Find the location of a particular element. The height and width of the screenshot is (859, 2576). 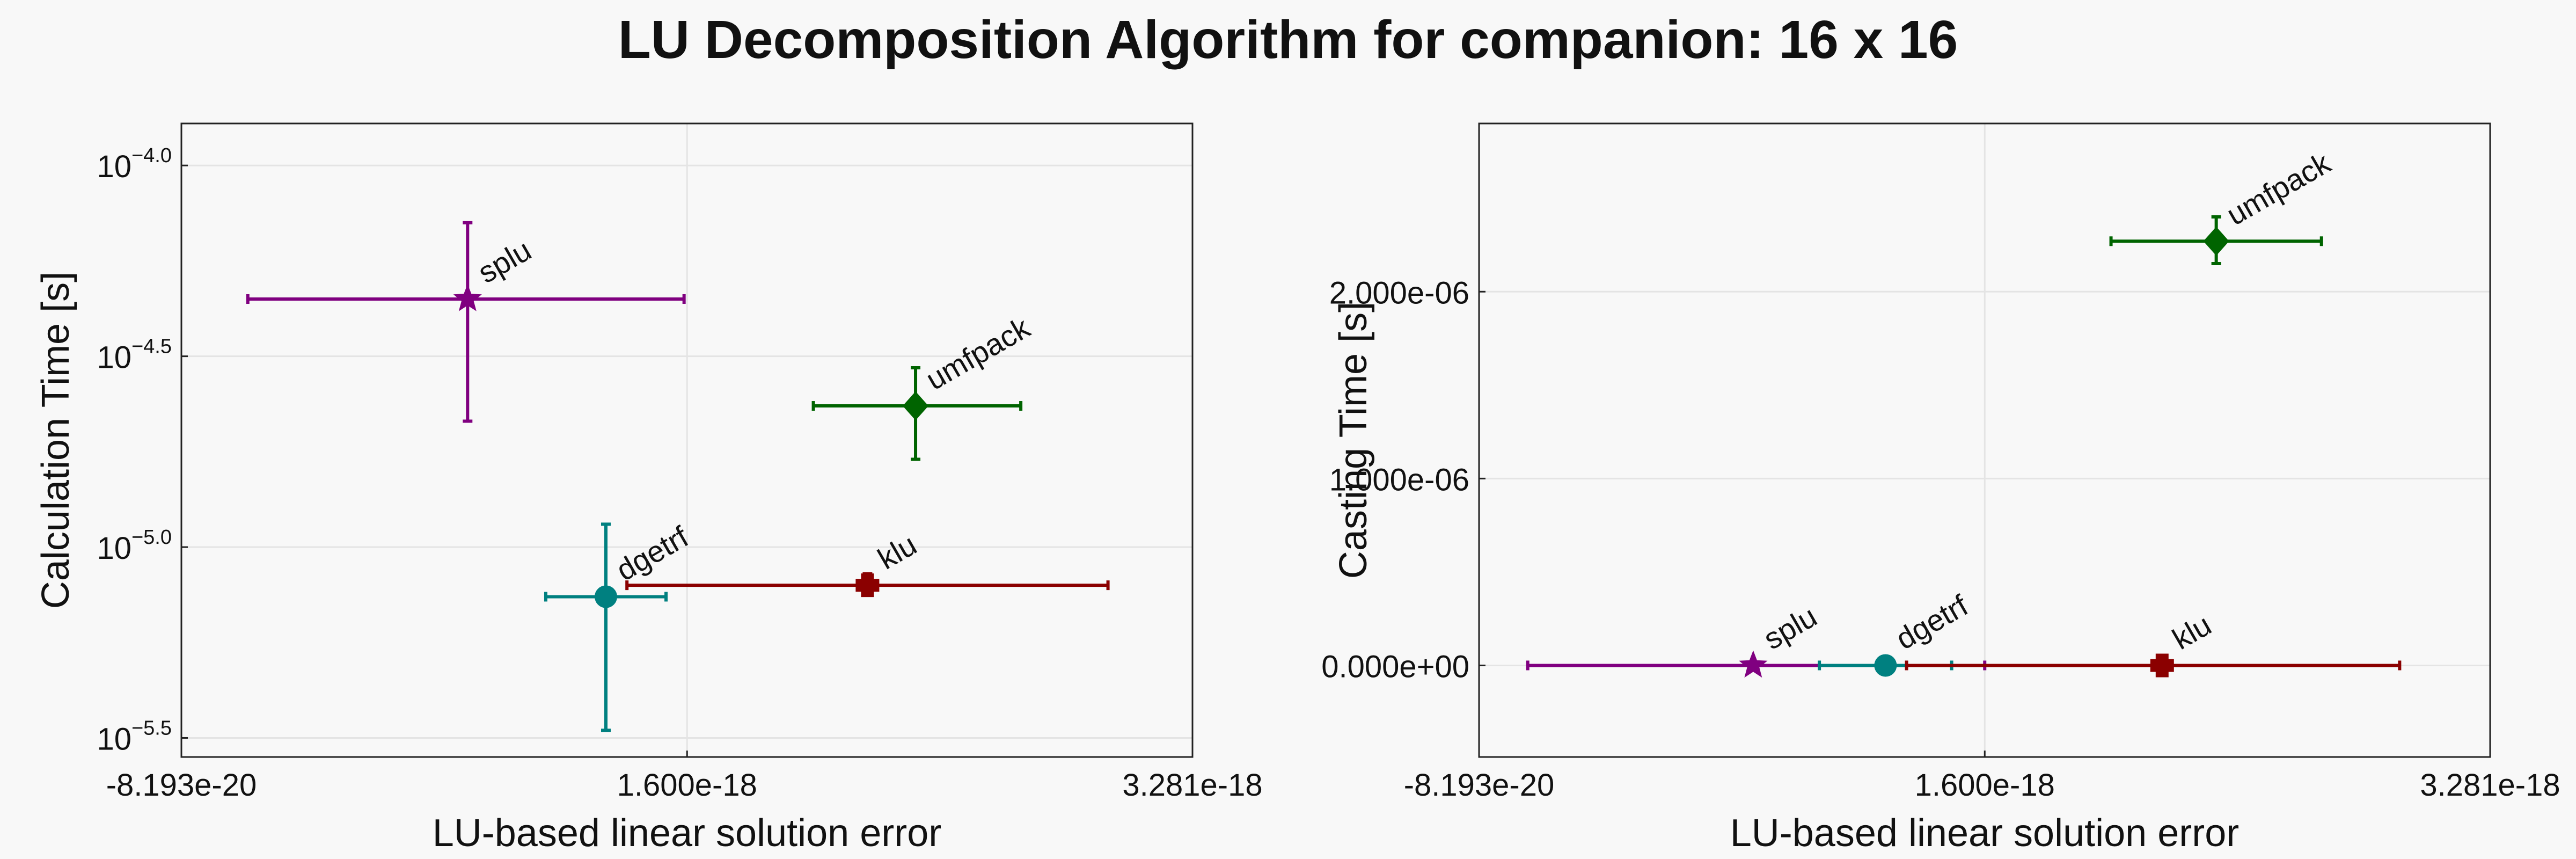

y-tick-label: 1.000e-06 is located at coordinates (1399, 479).